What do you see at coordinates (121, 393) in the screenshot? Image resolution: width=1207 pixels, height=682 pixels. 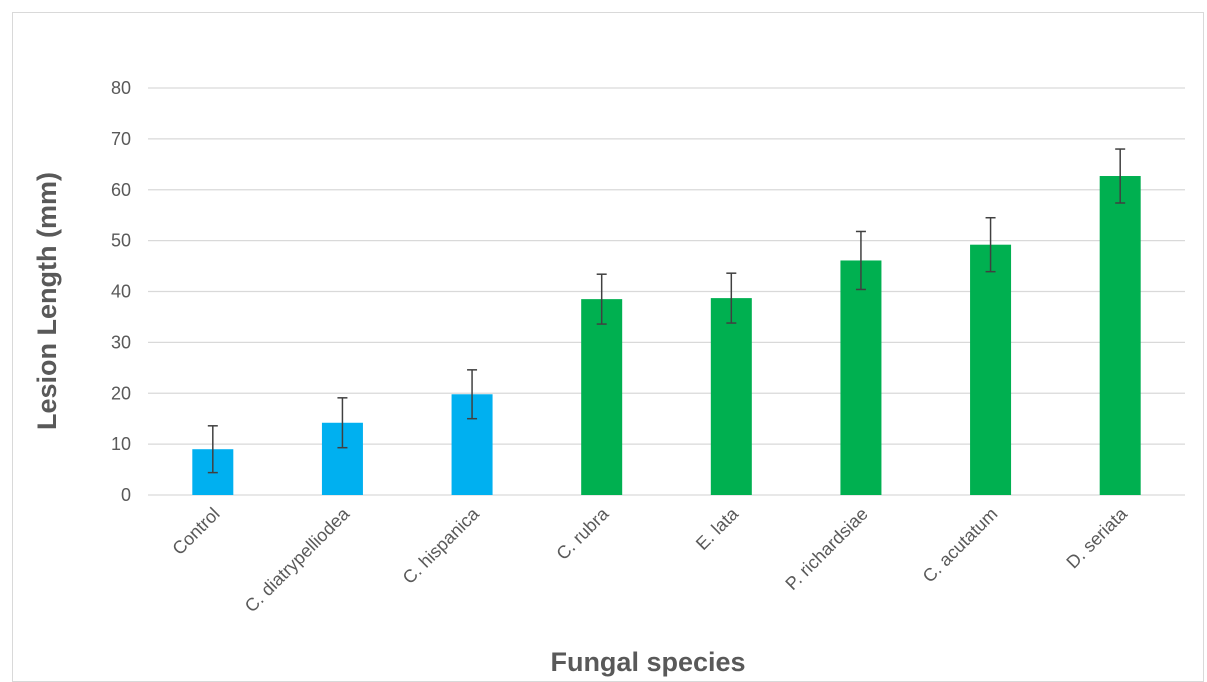 I see `y-tick-label: 20` at bounding box center [121, 393].